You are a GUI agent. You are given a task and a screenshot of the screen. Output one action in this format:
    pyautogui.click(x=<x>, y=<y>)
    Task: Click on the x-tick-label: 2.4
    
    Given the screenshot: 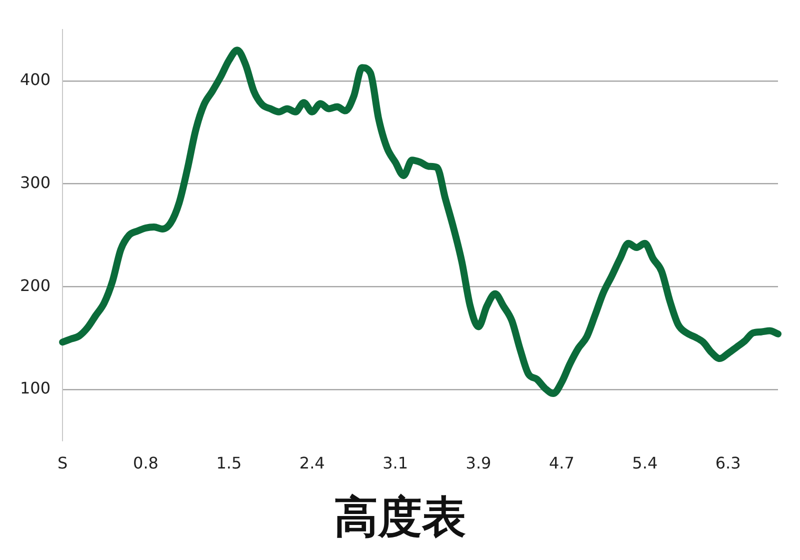 What is the action you would take?
    pyautogui.click(x=312, y=463)
    